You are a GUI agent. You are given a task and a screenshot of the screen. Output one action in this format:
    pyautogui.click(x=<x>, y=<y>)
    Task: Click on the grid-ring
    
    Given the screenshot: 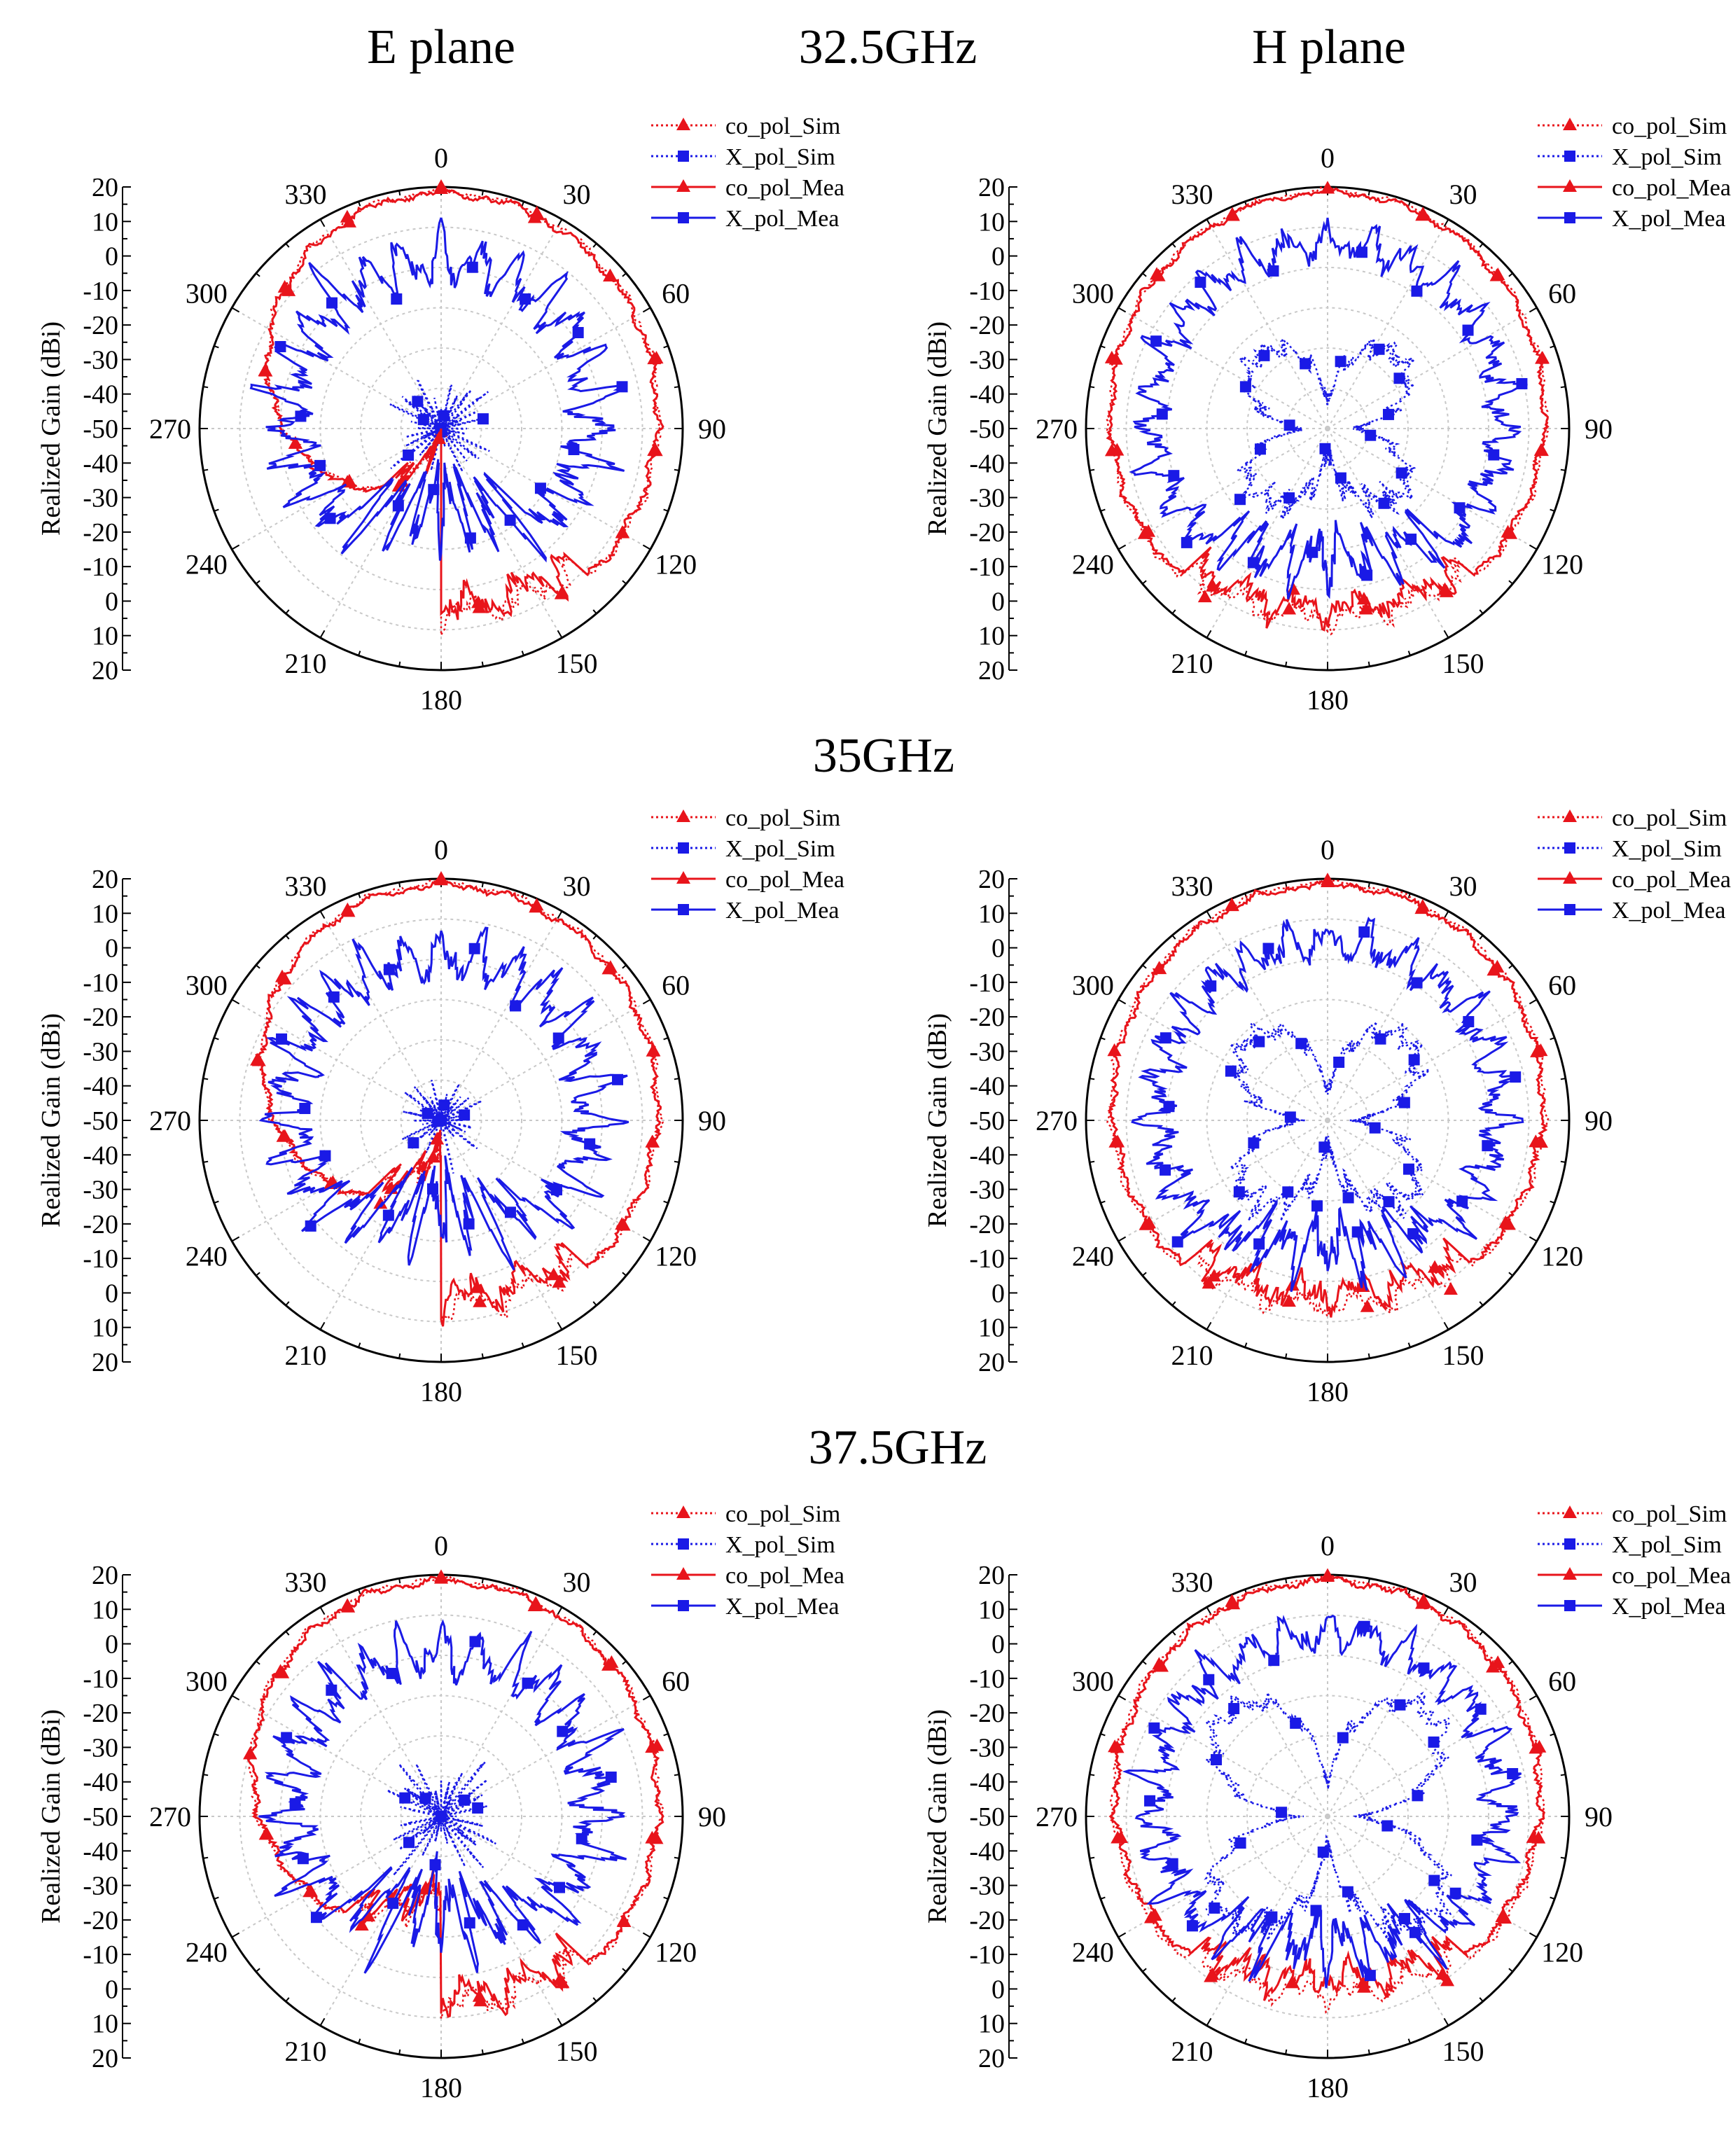 What is the action you would take?
    pyautogui.click(x=441, y=428)
    